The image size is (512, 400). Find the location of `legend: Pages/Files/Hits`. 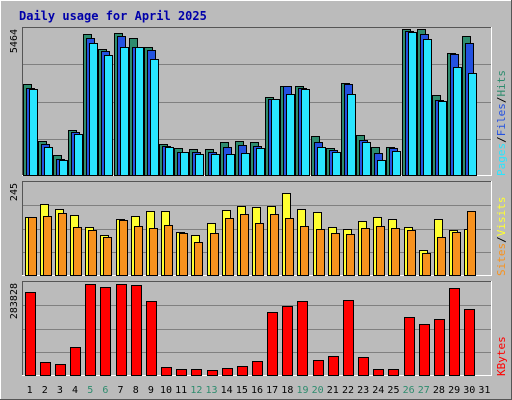

legend: Pages/Files/Hits is located at coordinates (501, 123).